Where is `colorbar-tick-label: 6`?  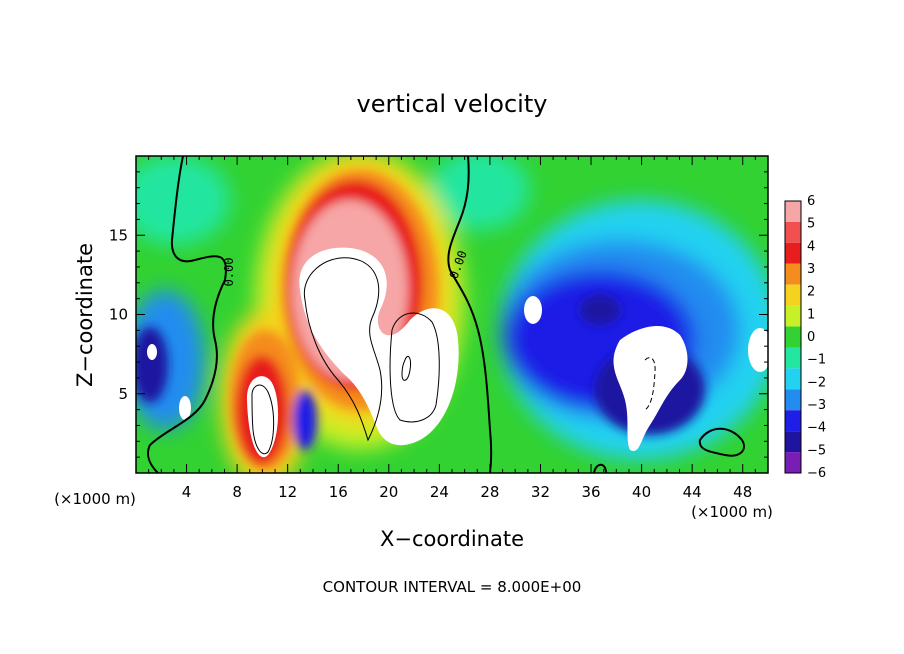
colorbar-tick-label: 6 is located at coordinates (811, 201).